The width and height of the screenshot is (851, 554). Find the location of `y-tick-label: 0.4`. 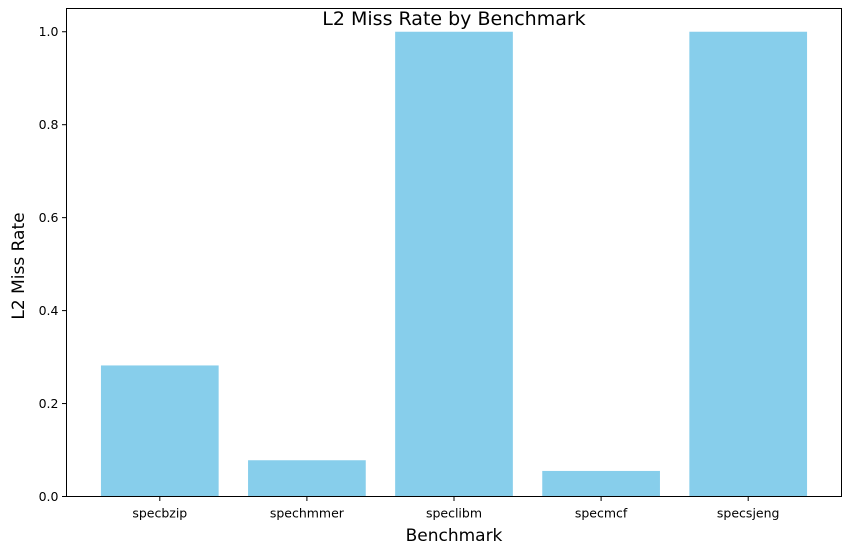

y-tick-label: 0.4 is located at coordinates (49, 310).